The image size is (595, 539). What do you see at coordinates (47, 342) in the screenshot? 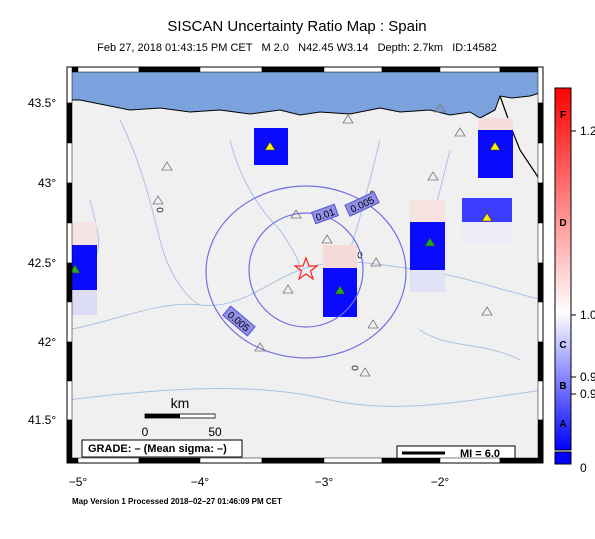
I see `lat-label: 42°` at bounding box center [47, 342].